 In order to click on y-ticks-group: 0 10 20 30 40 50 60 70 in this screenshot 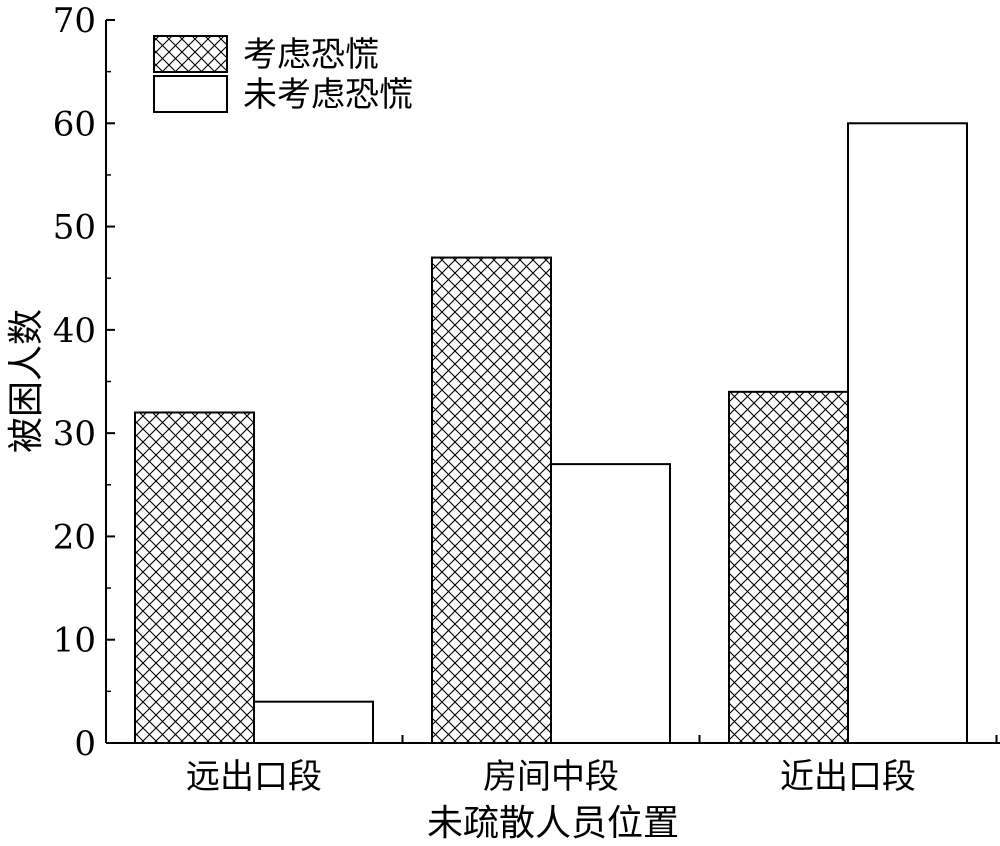, I will do `click(84, 382)`.